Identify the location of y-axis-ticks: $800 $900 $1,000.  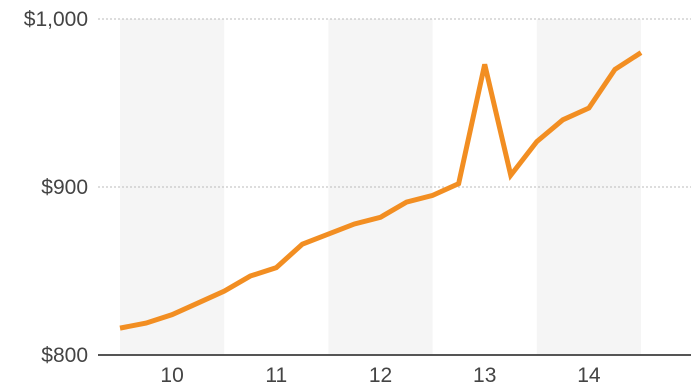
(56, 187).